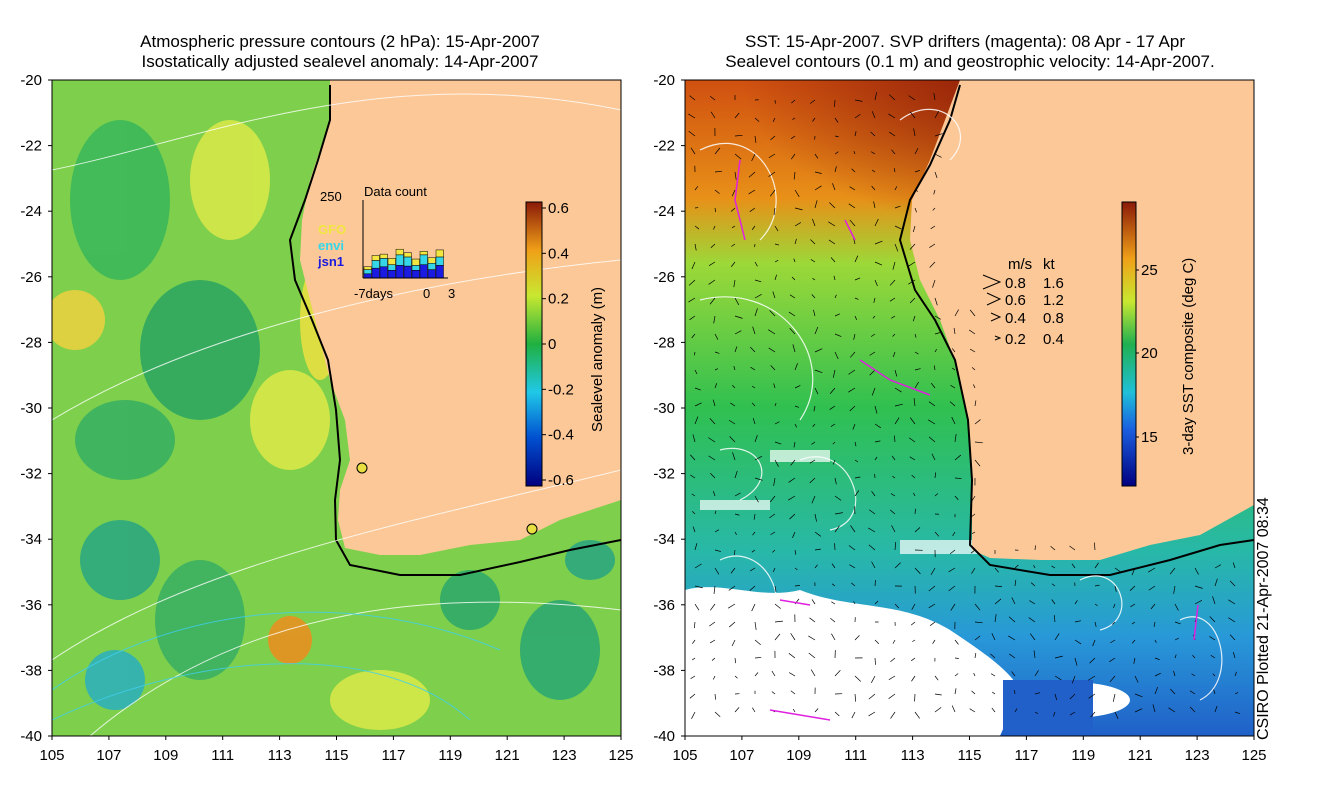  I want to click on right-colorbar-gradient, so click(1129, 344).